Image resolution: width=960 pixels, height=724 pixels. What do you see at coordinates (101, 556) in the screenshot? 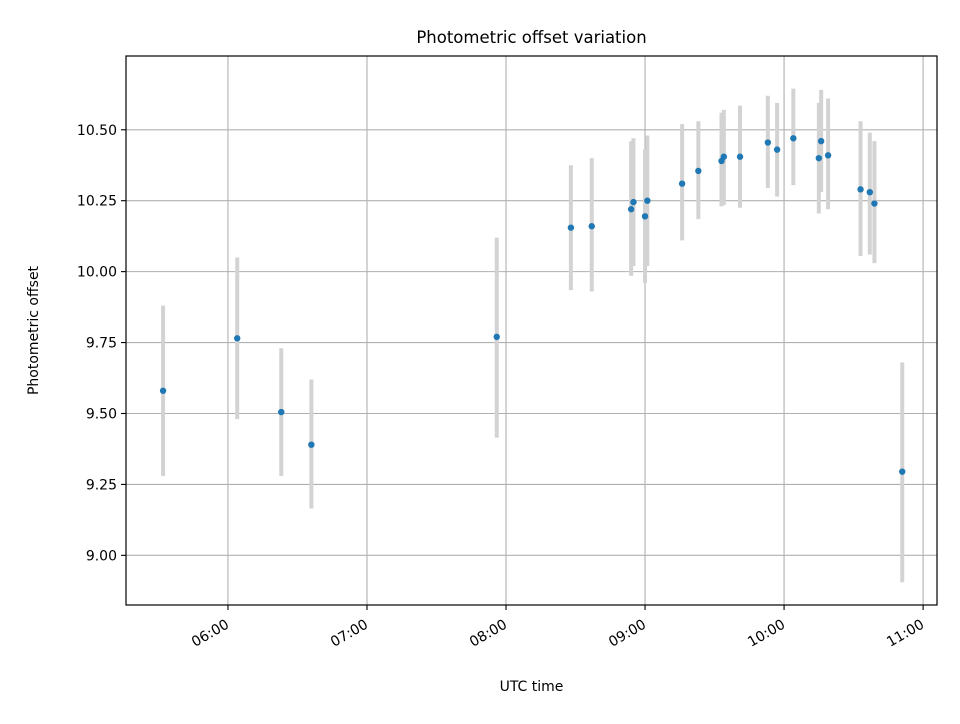
I see `y-tick-label: 9.00` at bounding box center [101, 556].